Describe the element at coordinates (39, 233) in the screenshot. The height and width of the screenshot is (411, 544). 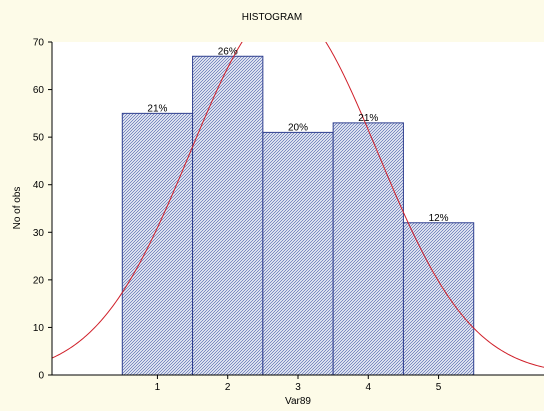
I see `y-tick-label-30: 30` at that location.